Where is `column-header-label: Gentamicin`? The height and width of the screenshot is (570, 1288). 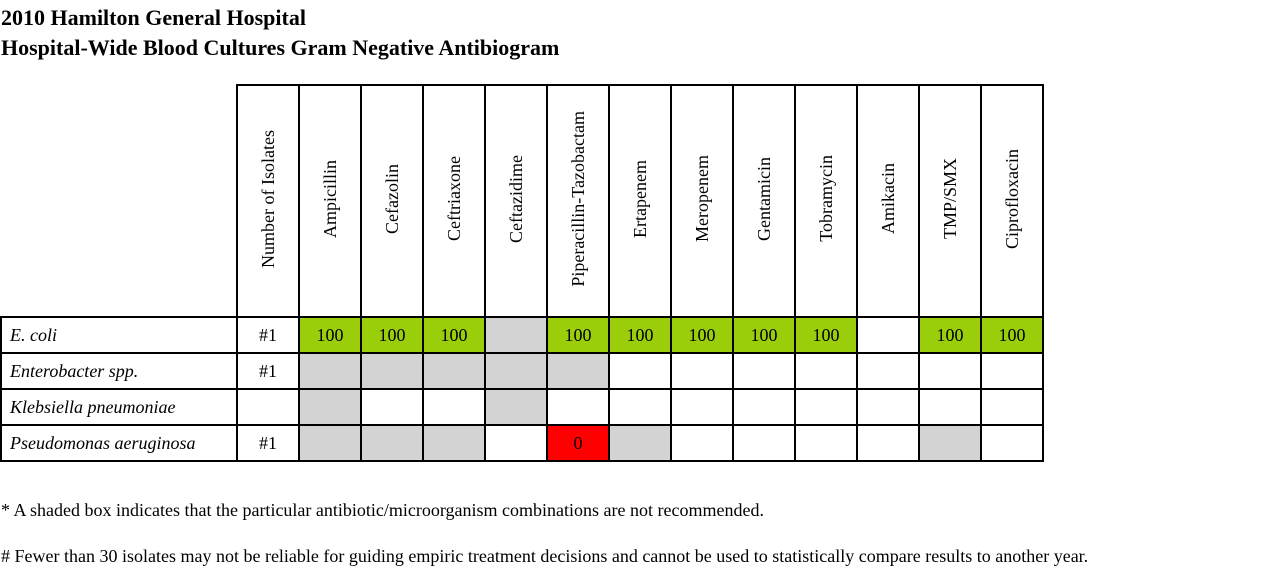 column-header-label: Gentamicin is located at coordinates (764, 198).